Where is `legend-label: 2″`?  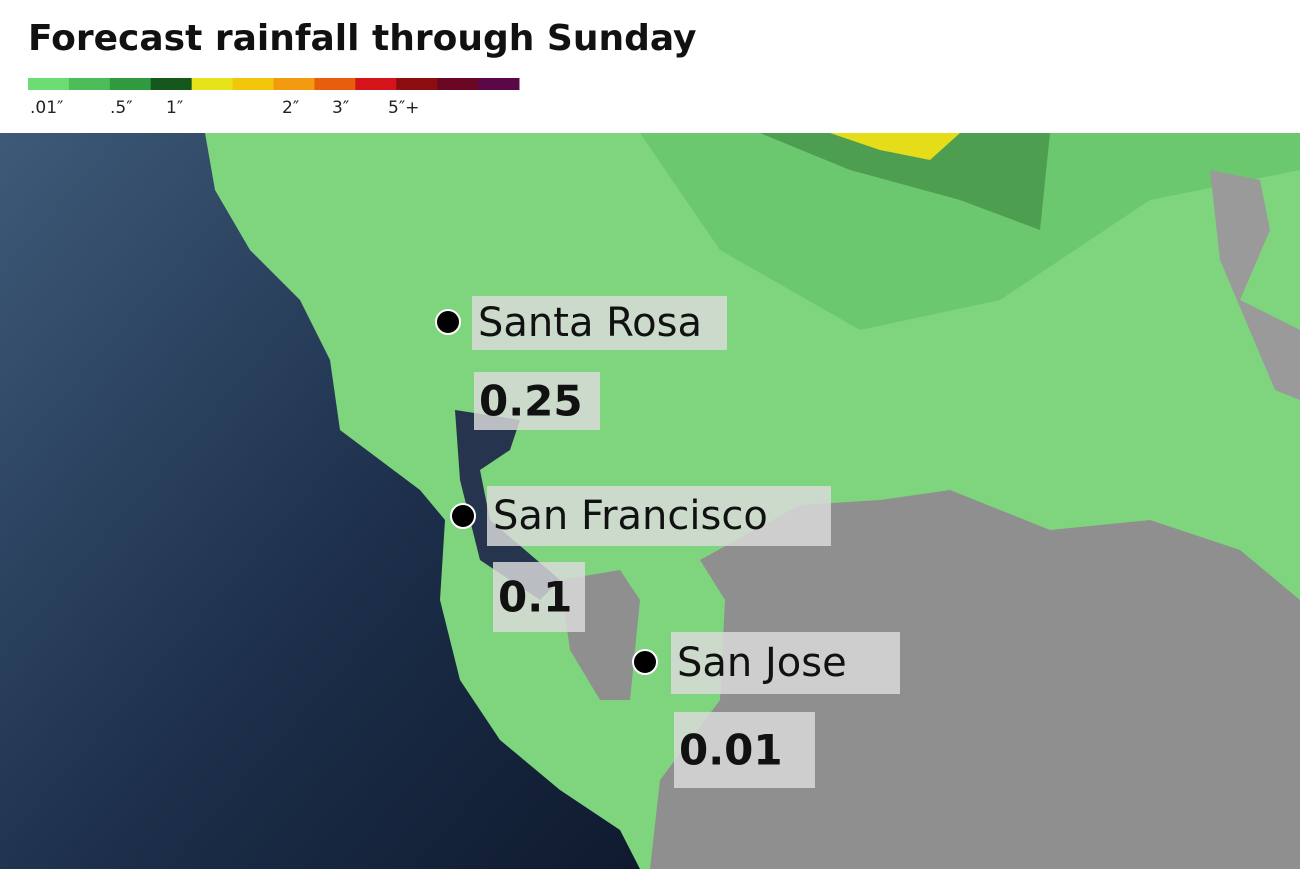
legend-label: 2″ is located at coordinates (290, 108).